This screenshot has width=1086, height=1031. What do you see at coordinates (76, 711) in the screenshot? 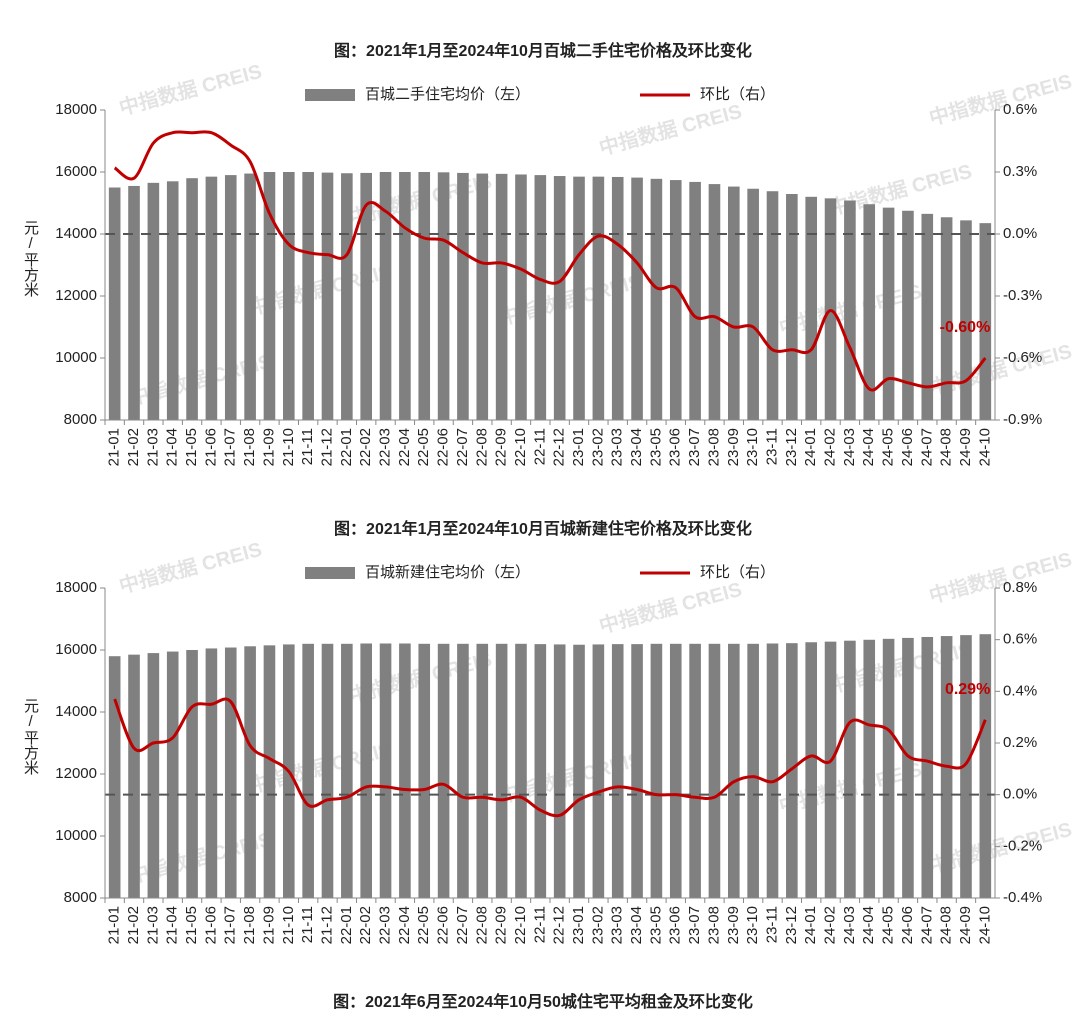
I see `y-tick-label: 14000` at bounding box center [76, 711].